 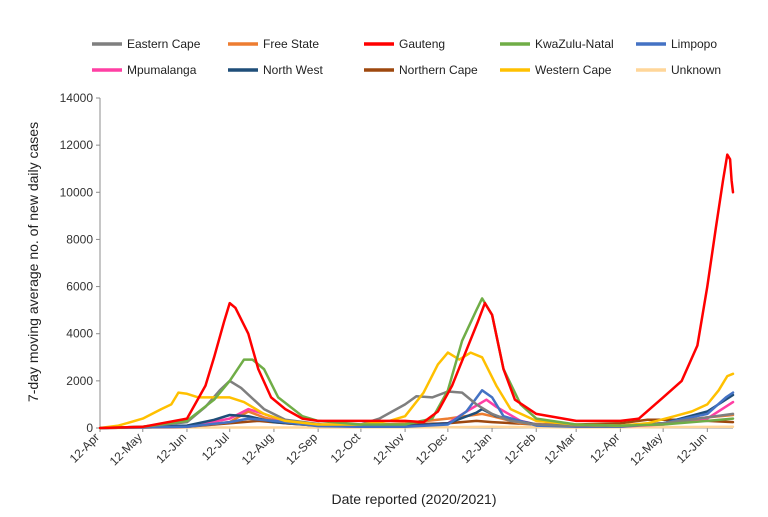 I want to click on series-line-northern-cape, so click(x=416, y=424).